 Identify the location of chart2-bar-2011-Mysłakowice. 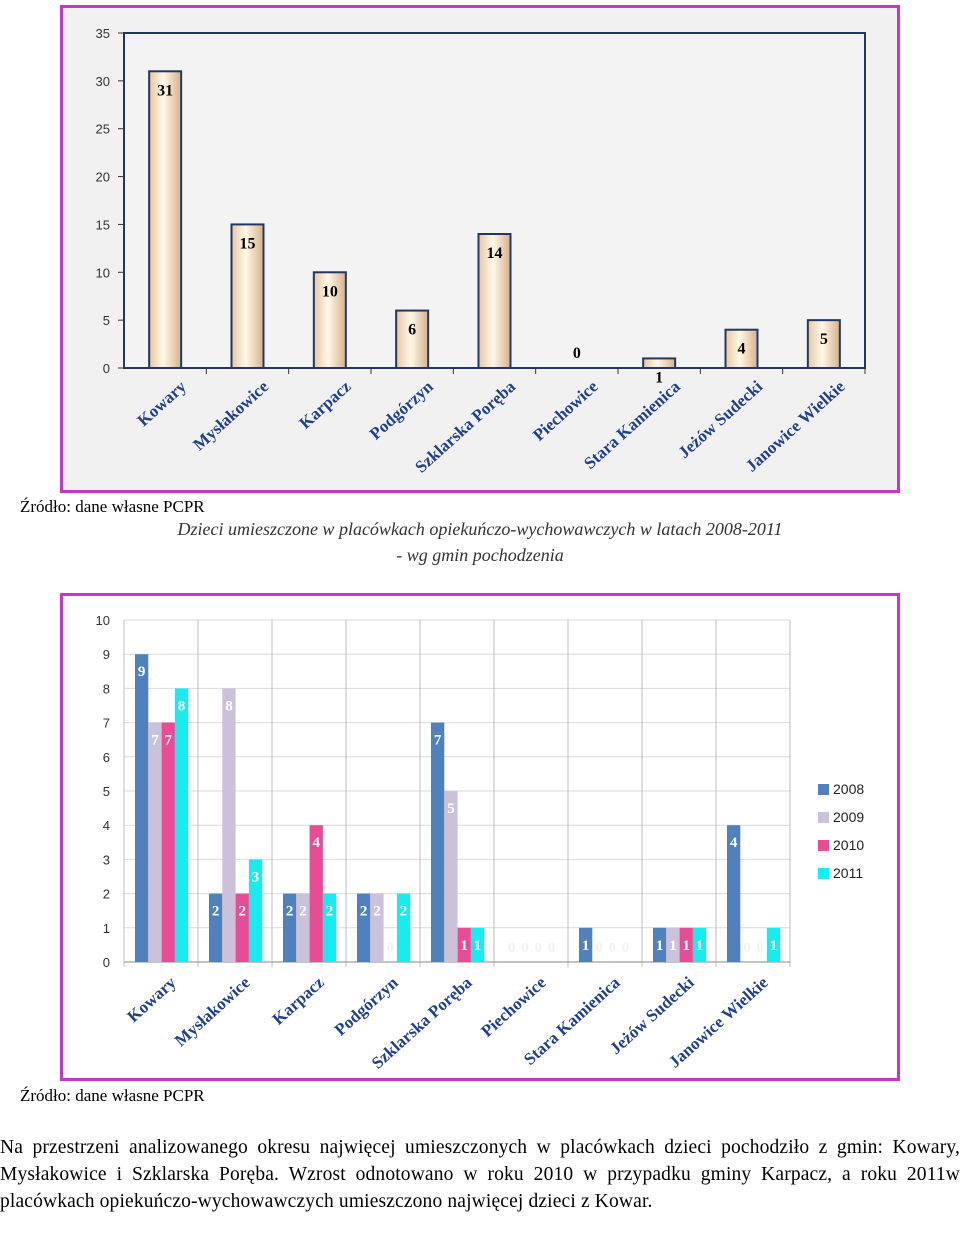
(255, 910).